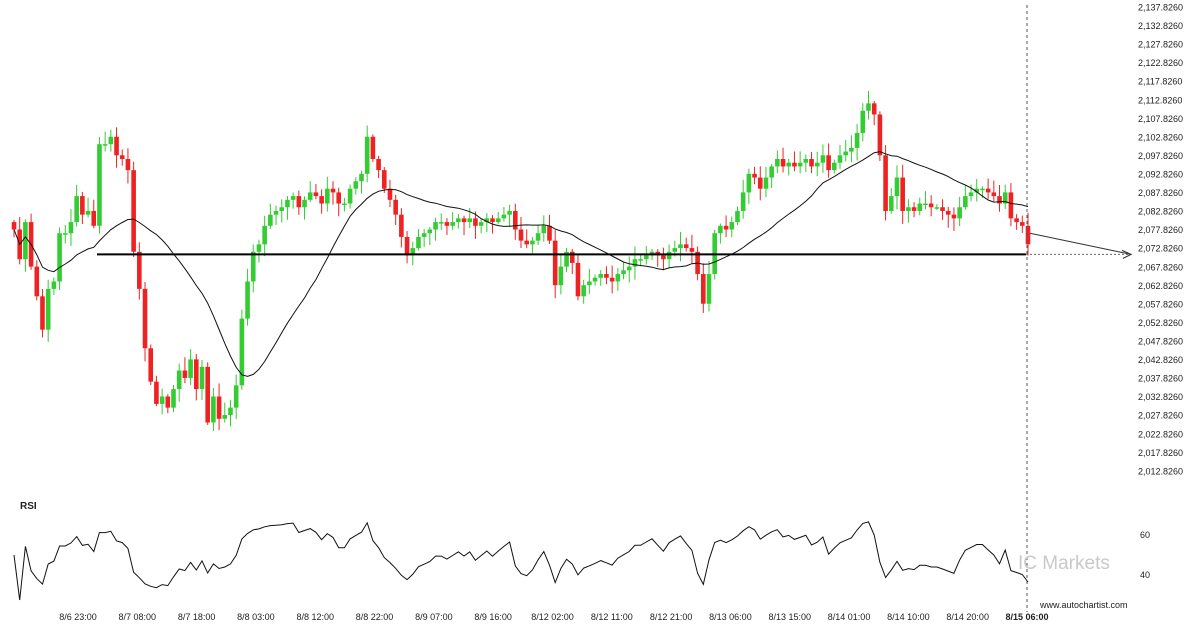 The width and height of the screenshot is (1200, 630). Describe the element at coordinates (1126, 254) in the screenshot. I see `forecast-arrowhead` at that location.